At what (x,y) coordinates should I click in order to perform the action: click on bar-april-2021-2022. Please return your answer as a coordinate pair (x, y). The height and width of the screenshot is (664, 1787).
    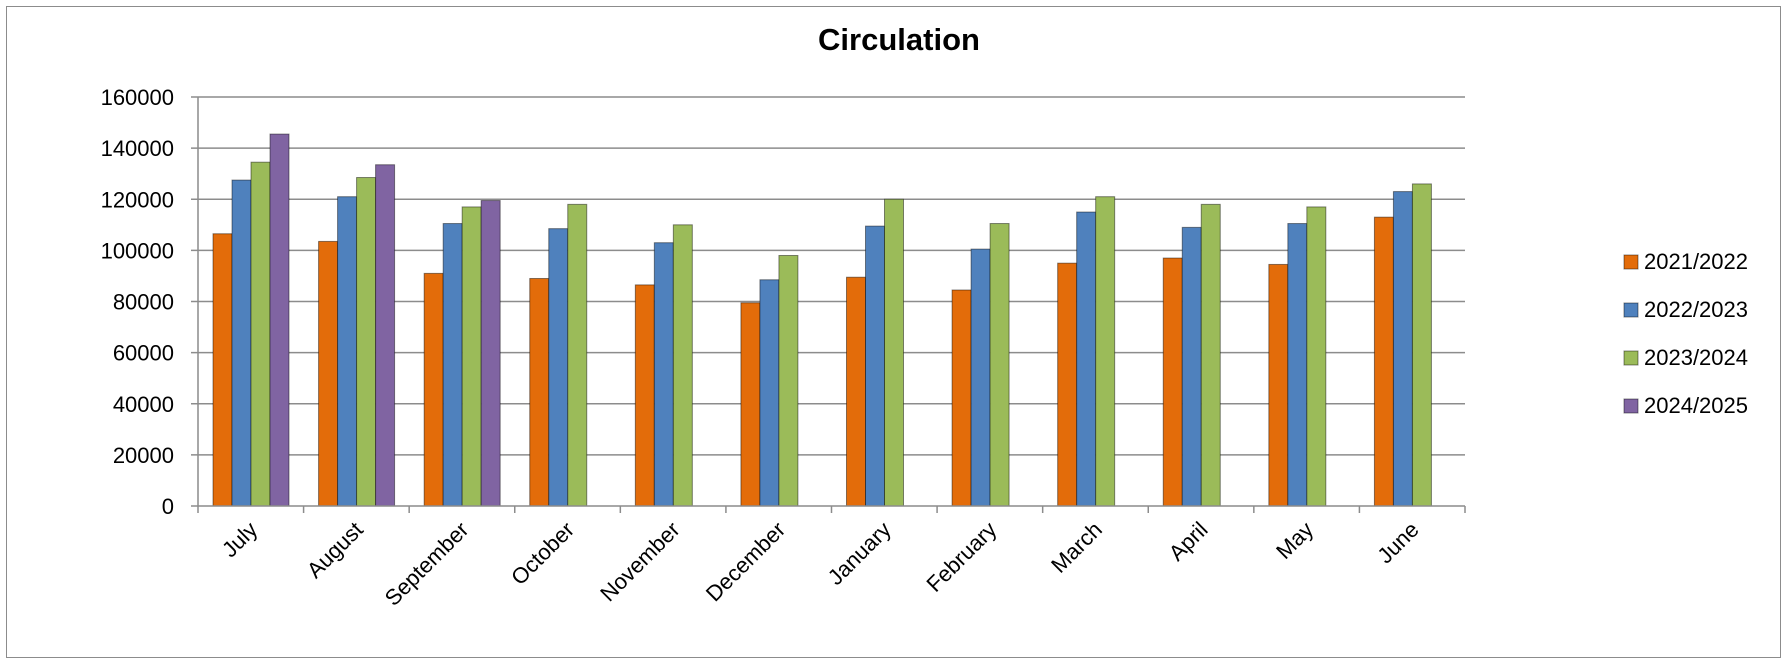
    Looking at the image, I should click on (1172, 382).